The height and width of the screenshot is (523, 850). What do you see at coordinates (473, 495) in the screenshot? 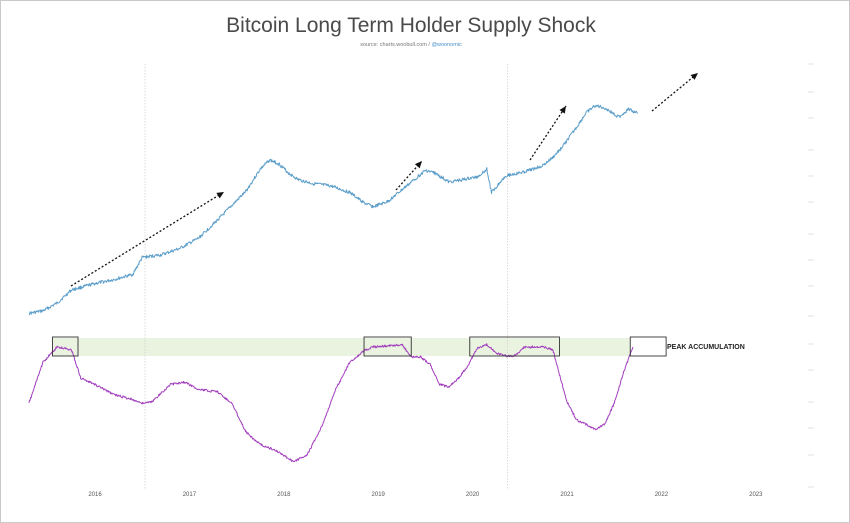
I see `x-tick-label-2020: 2020` at bounding box center [473, 495].